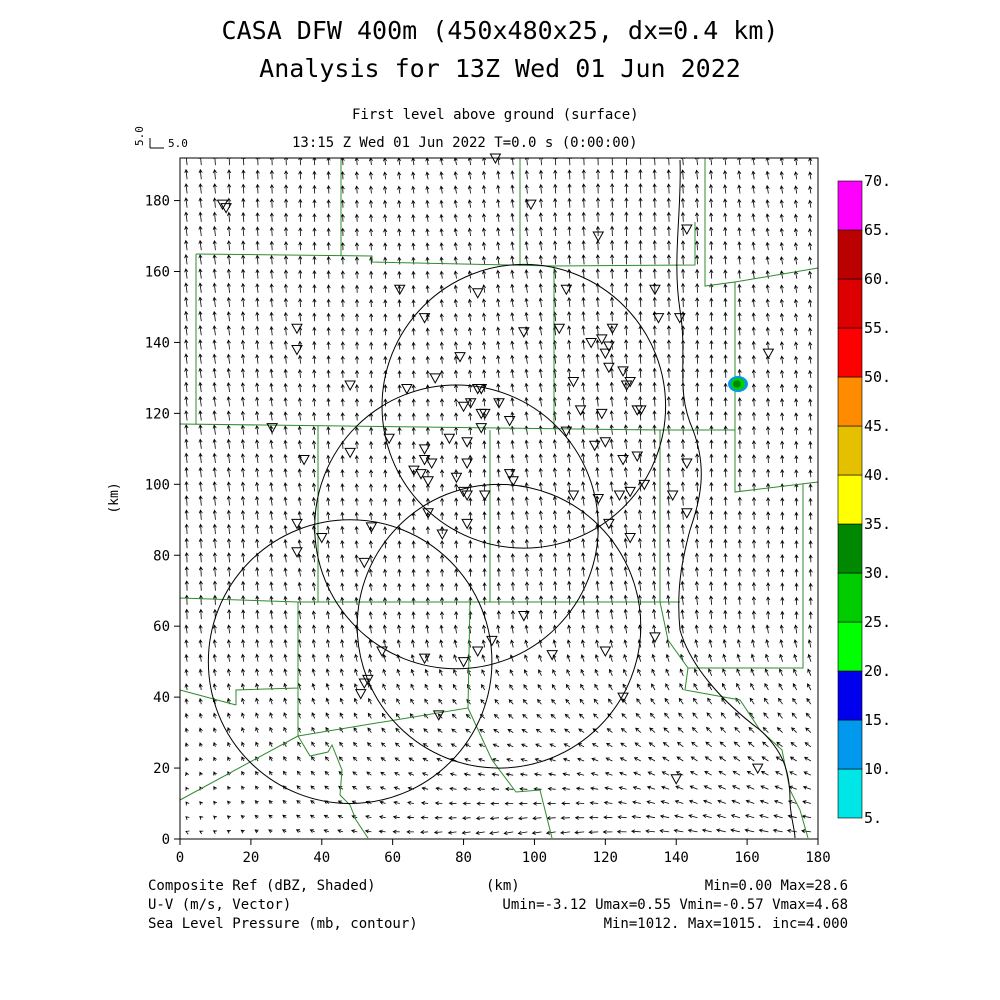 Image resolution: width=1000 pixels, height=1000 pixels. I want to click on x-tick-label: 60, so click(392, 858).